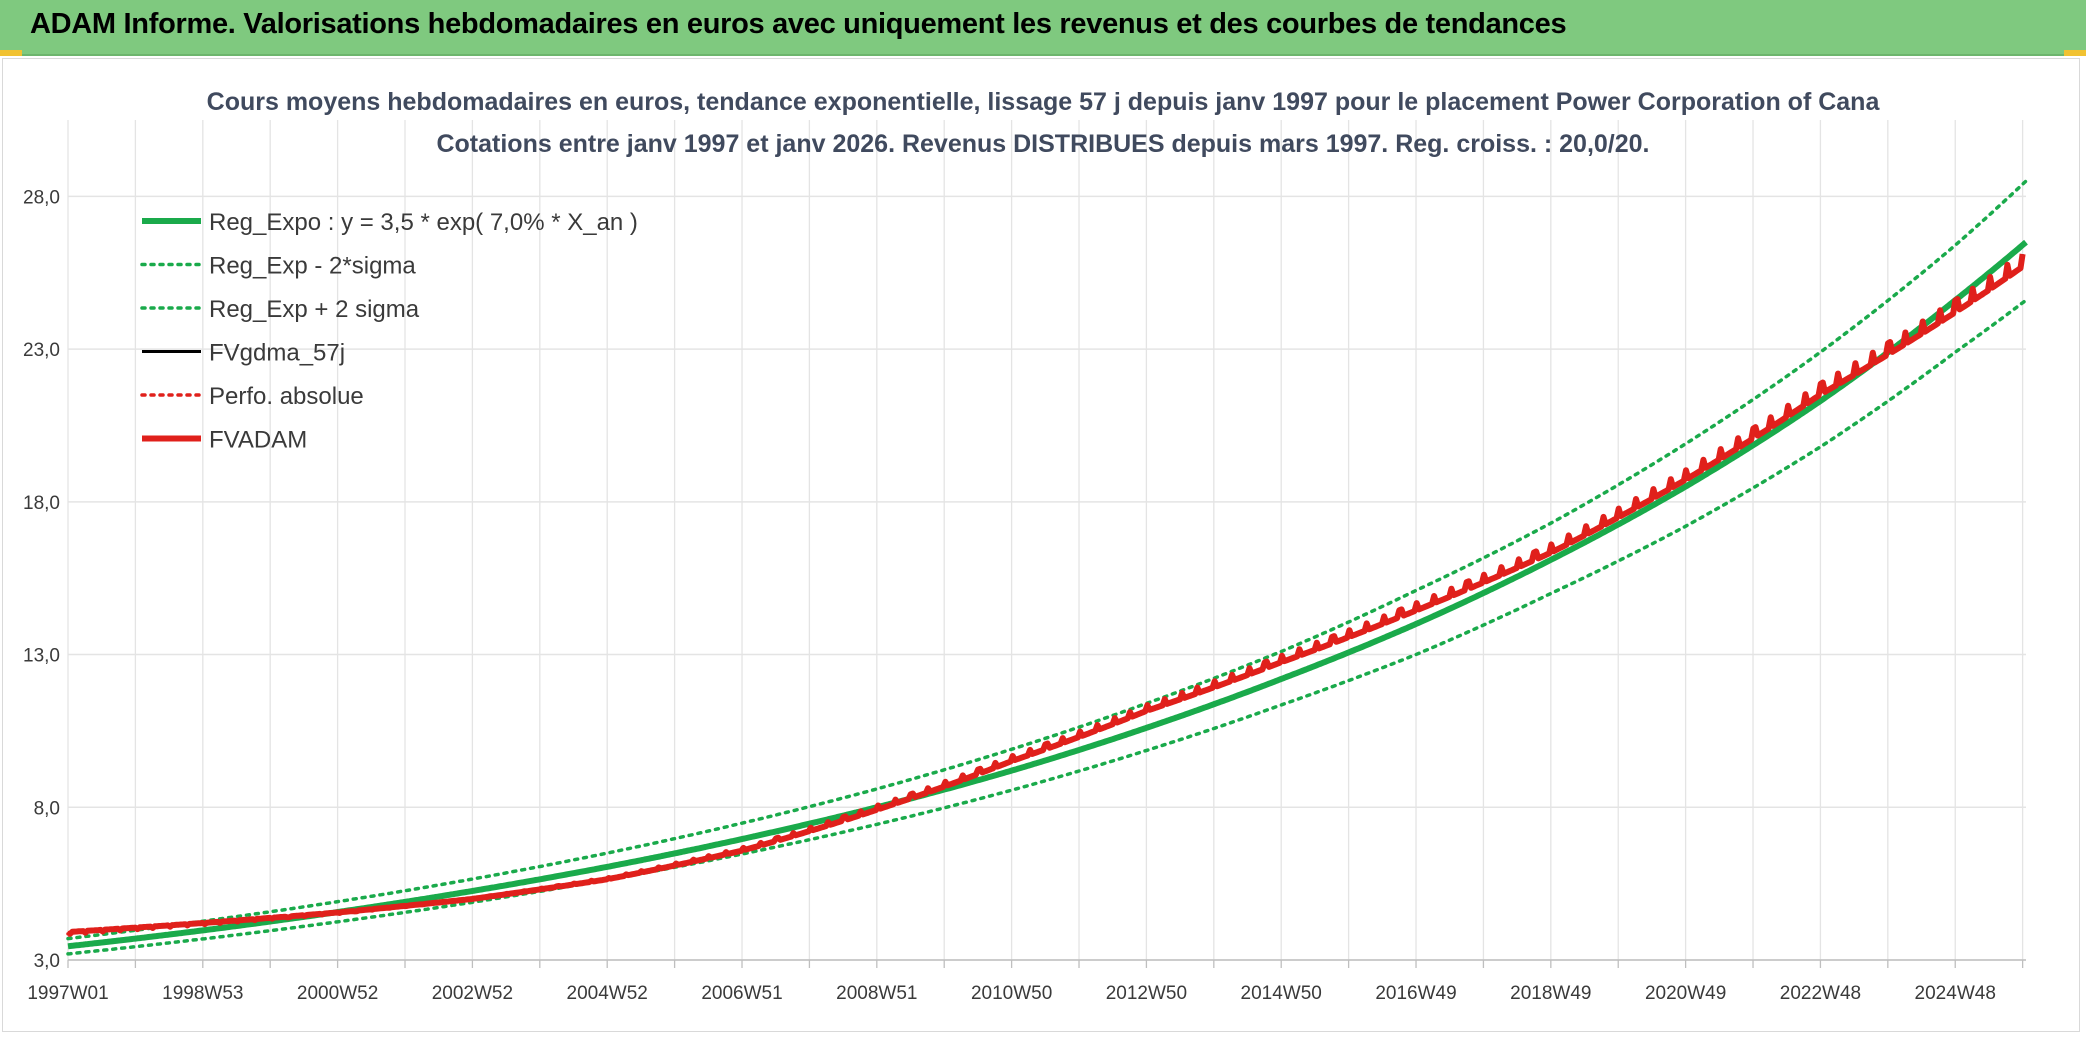 The width and height of the screenshot is (2086, 1038). Describe the element at coordinates (1820, 993) in the screenshot. I see `x-tick-label: 2022W48` at that location.